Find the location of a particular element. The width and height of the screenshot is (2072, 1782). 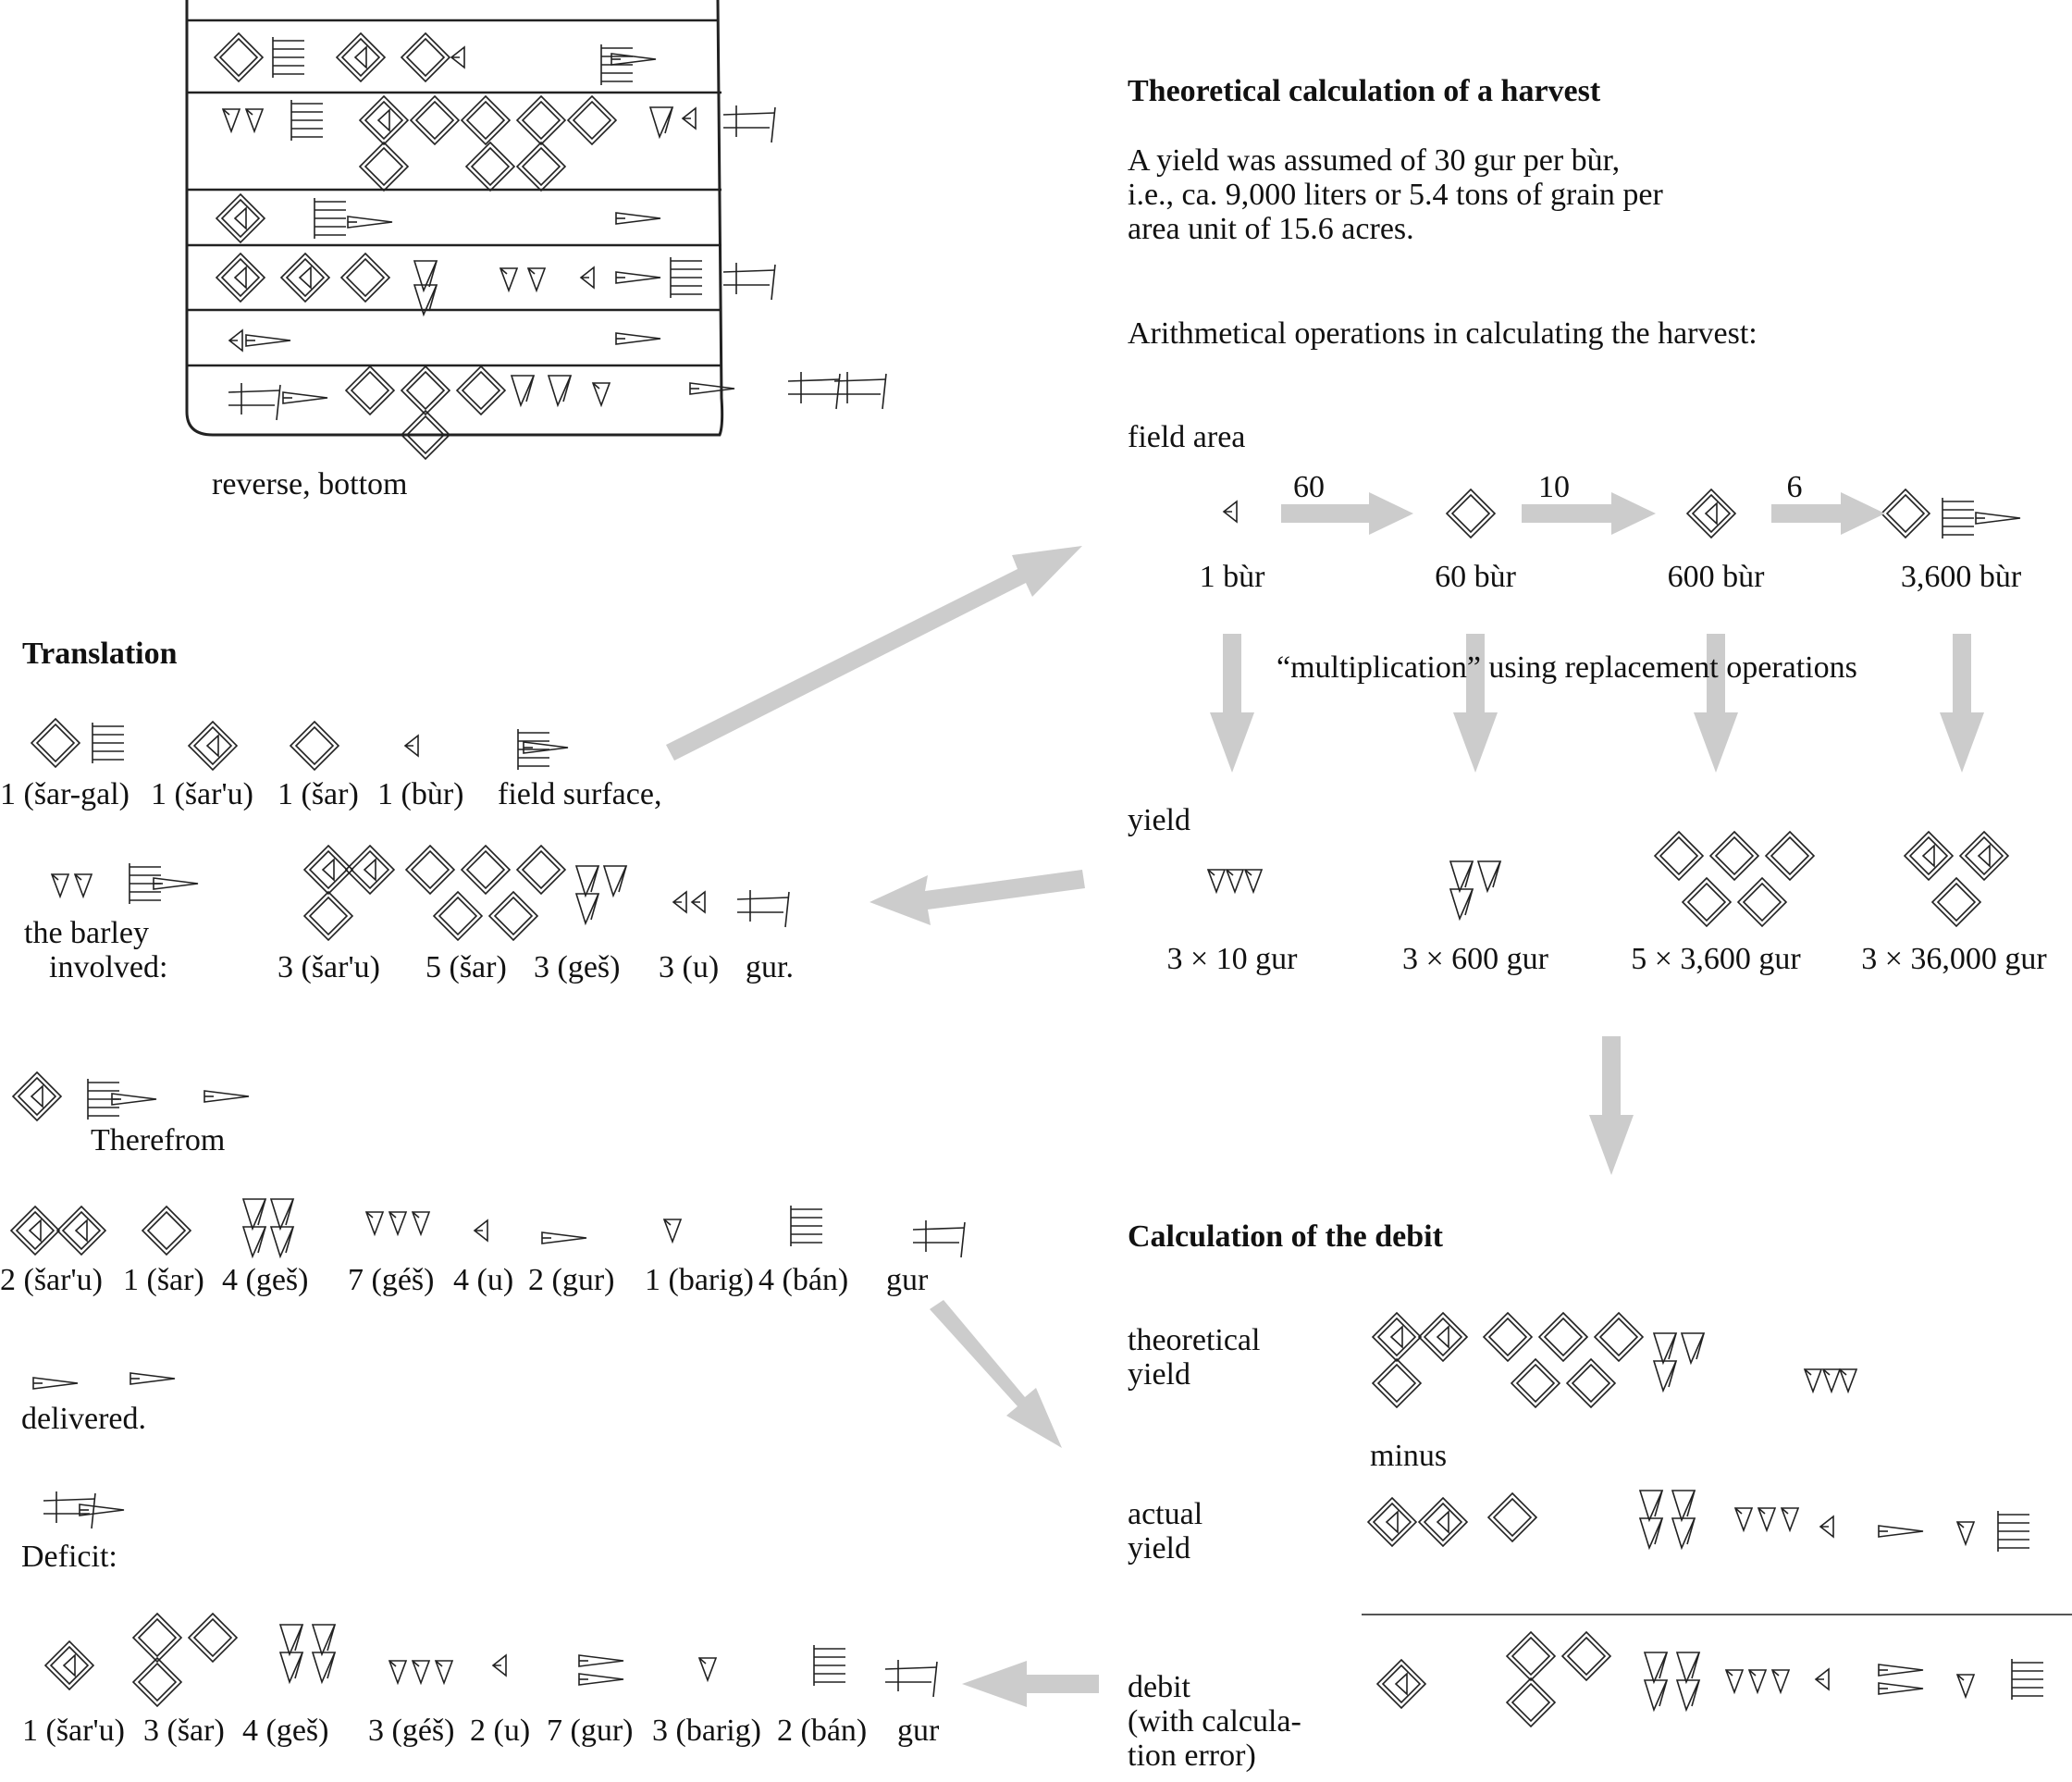

row2-sar: 5 (šar) is located at coordinates (467, 967).